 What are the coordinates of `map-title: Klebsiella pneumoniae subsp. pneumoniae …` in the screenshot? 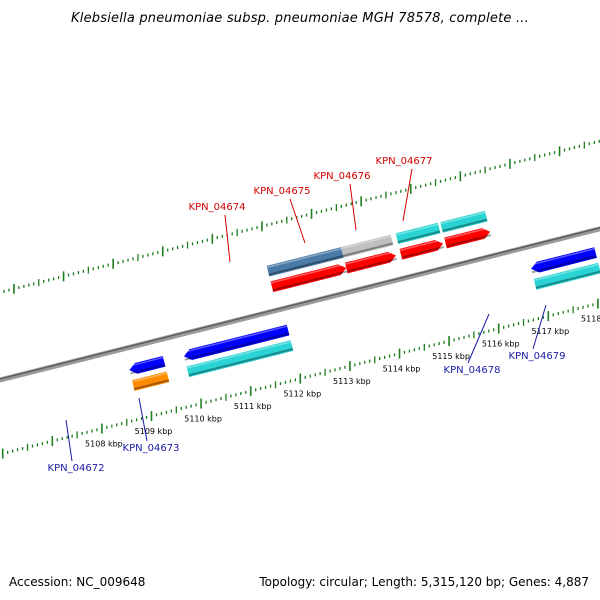 It's located at (300, 18).